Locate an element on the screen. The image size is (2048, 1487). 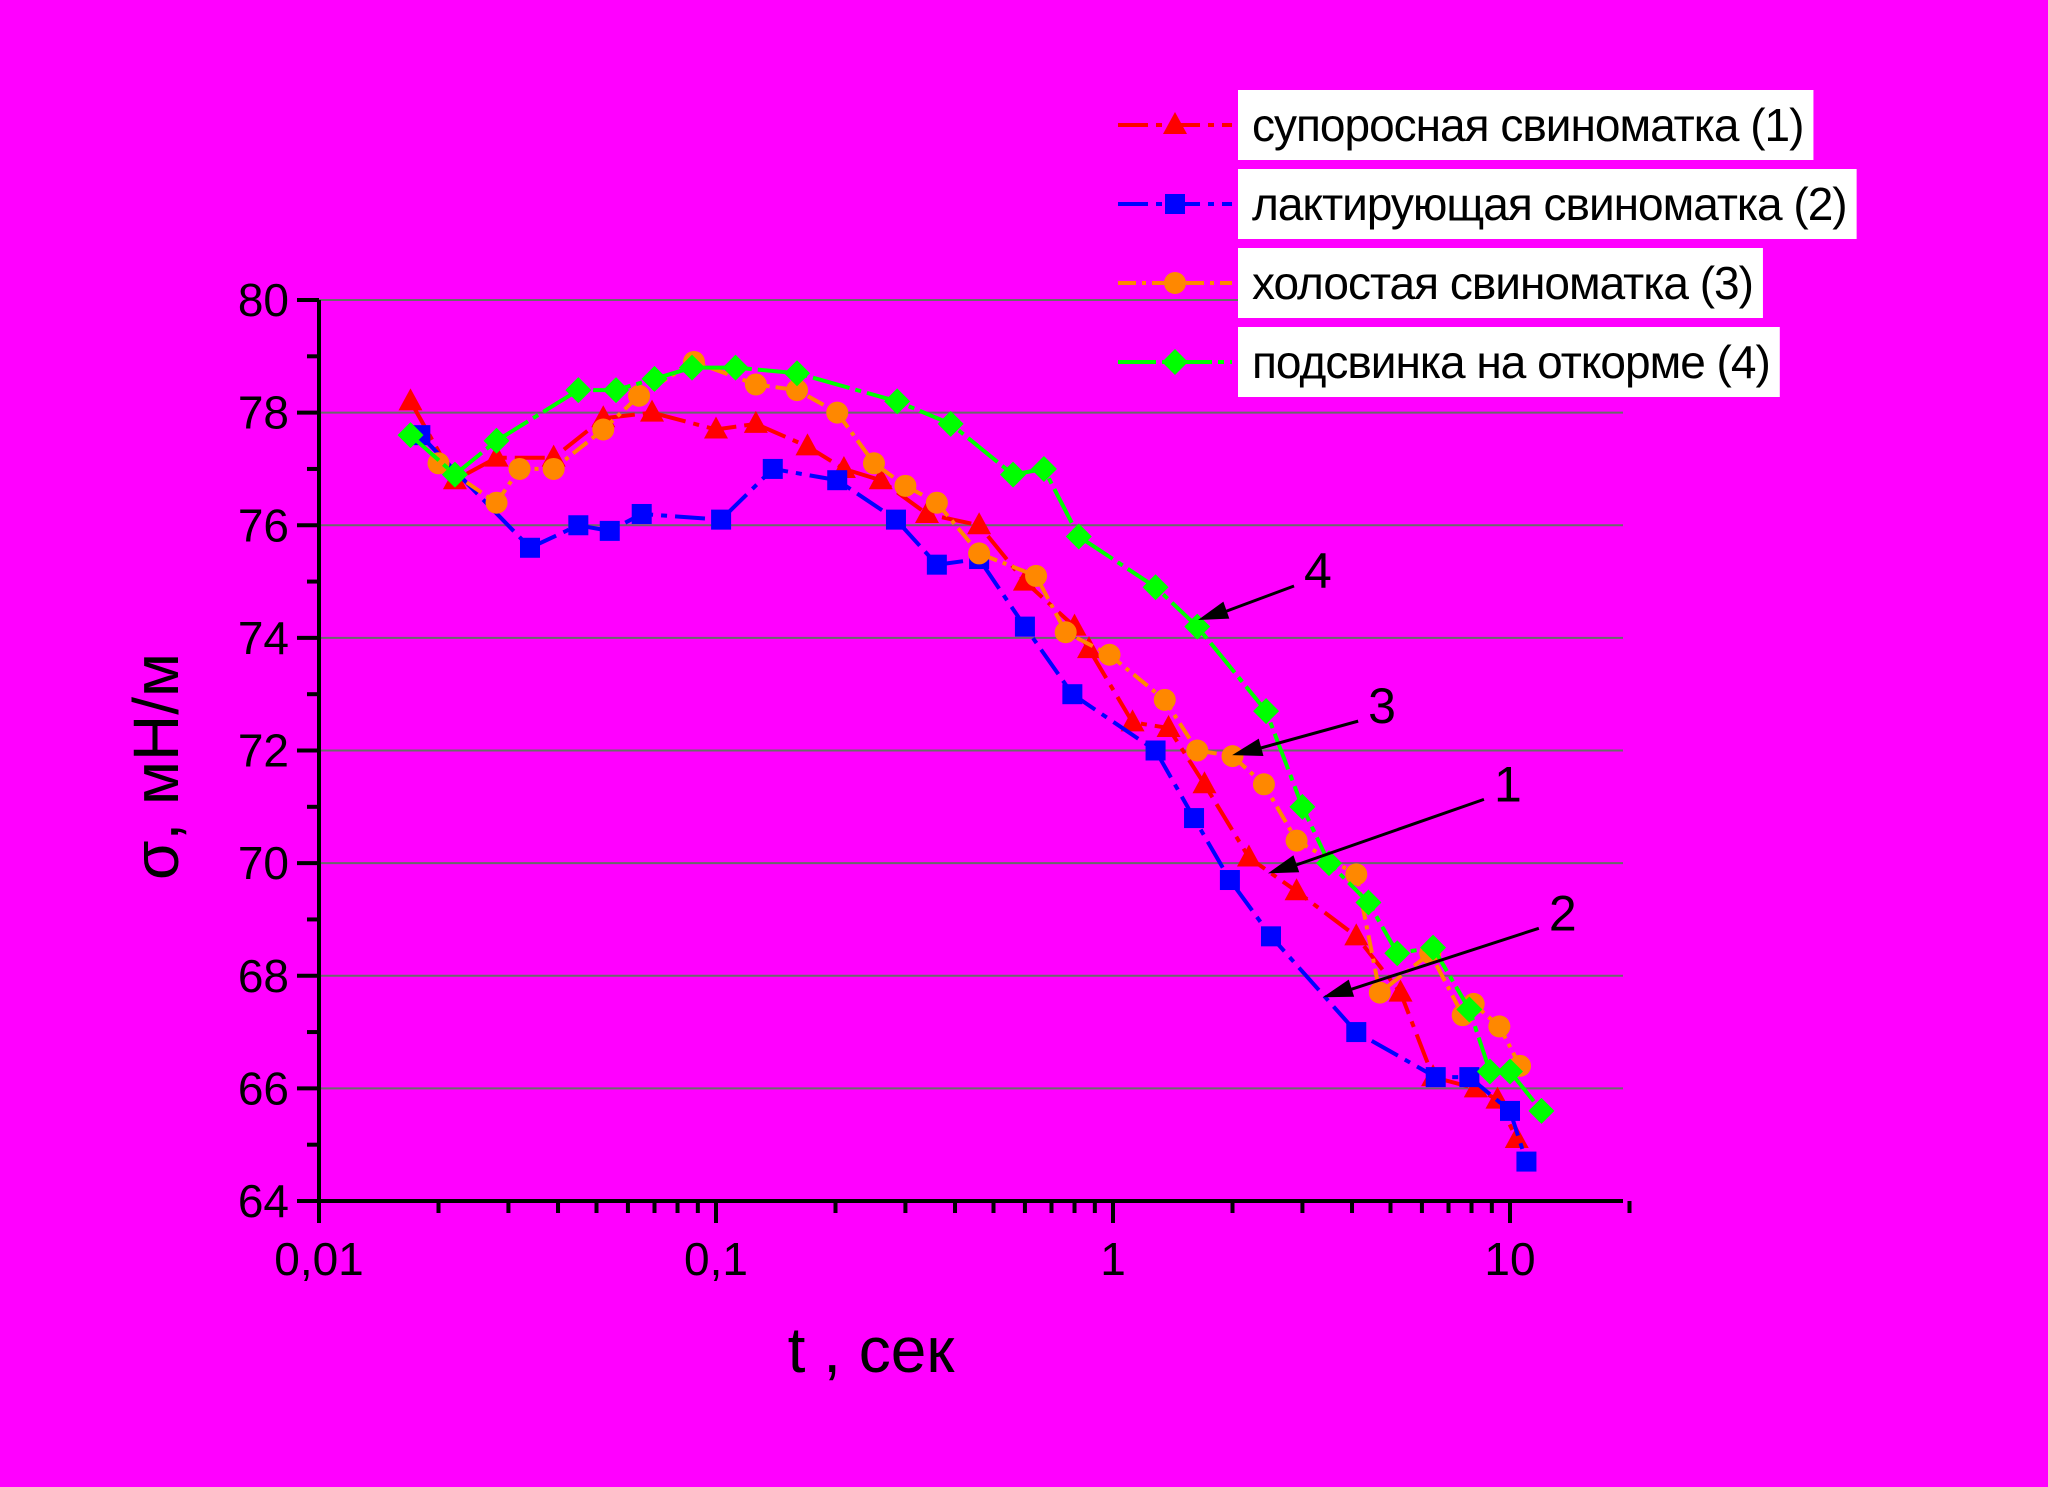
x-tick-label: 10 is located at coordinates (1509, 1259).